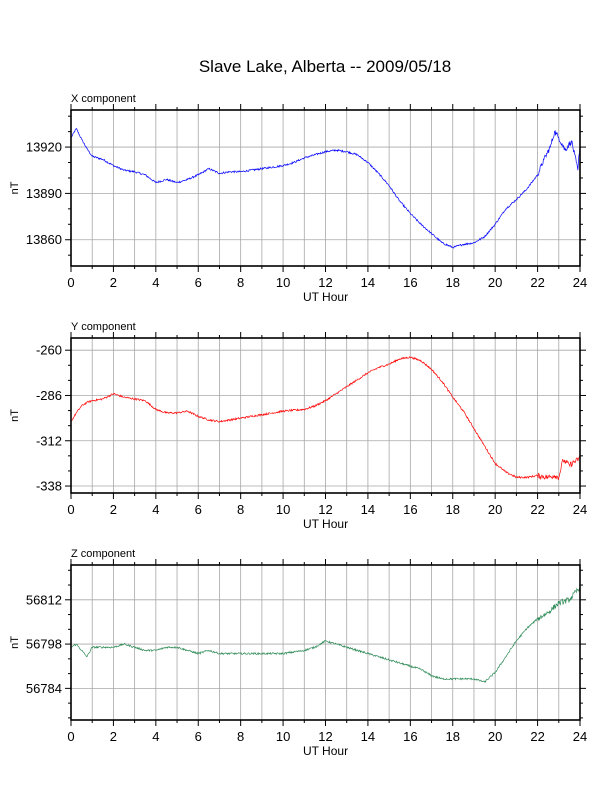  What do you see at coordinates (495, 509) in the screenshot?
I see `y-x-tick-label: 20` at bounding box center [495, 509].